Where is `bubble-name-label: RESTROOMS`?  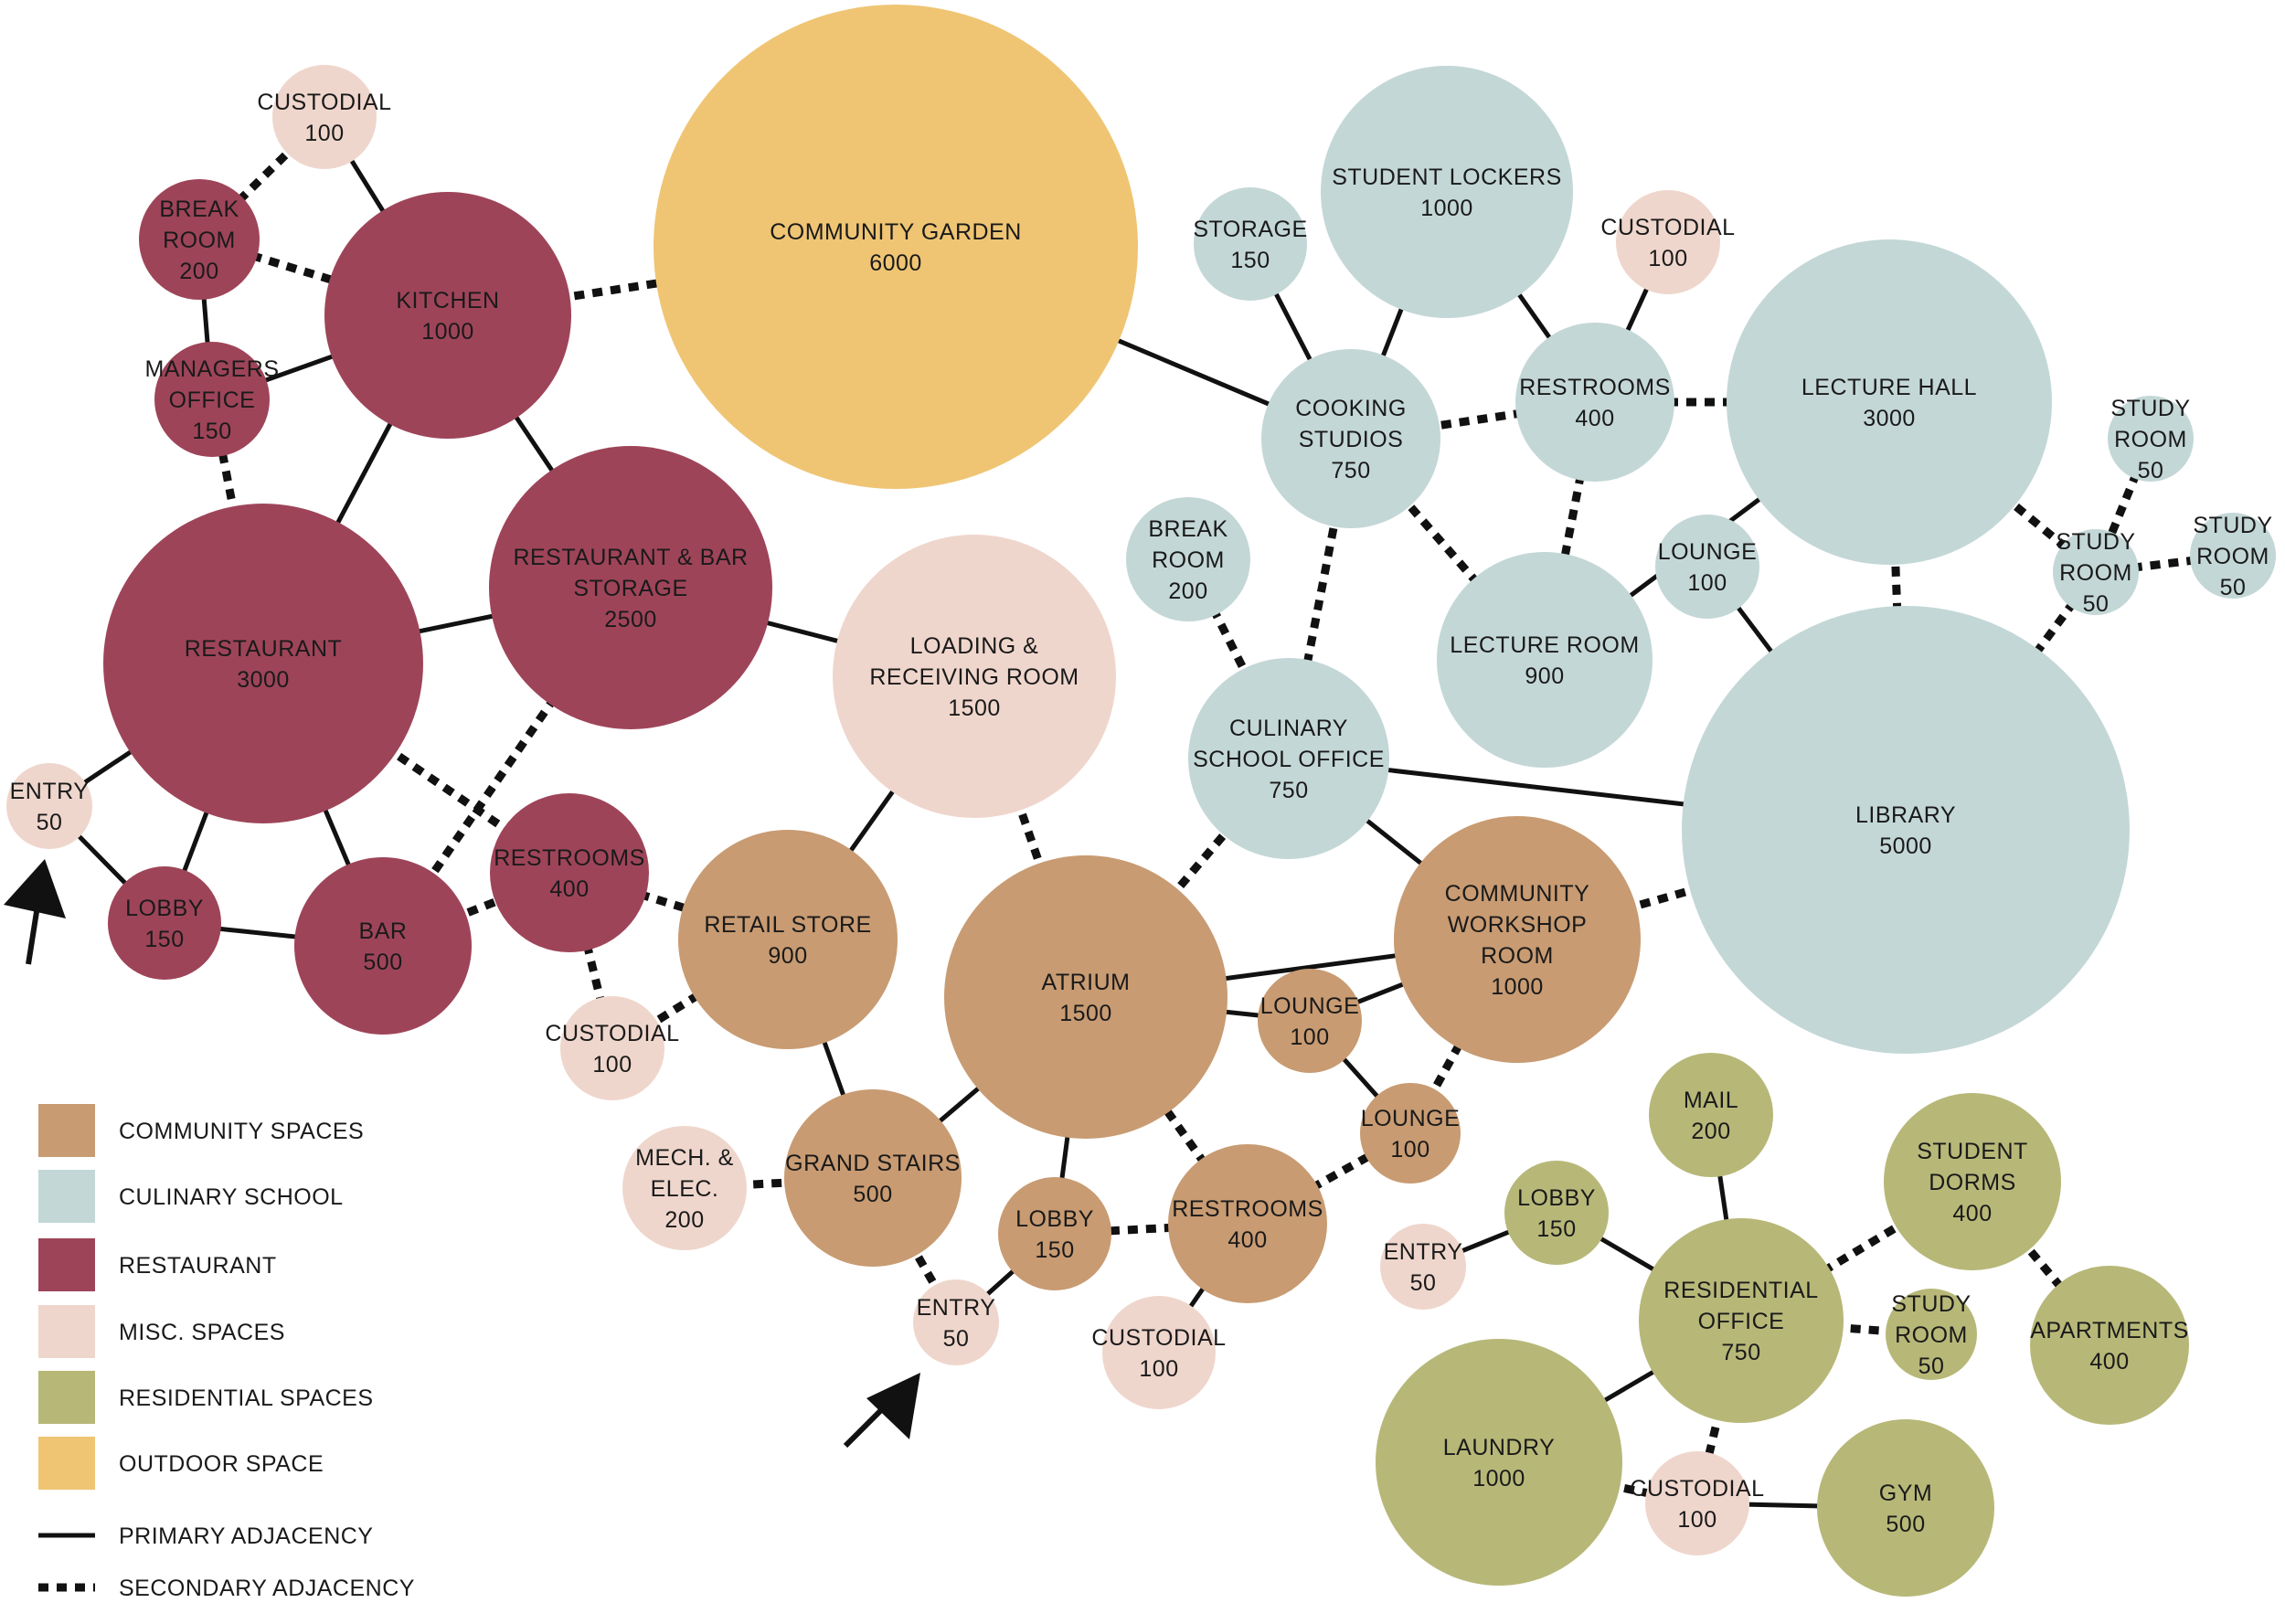
bubble-name-label: RESTROOMS is located at coordinates (569, 858).